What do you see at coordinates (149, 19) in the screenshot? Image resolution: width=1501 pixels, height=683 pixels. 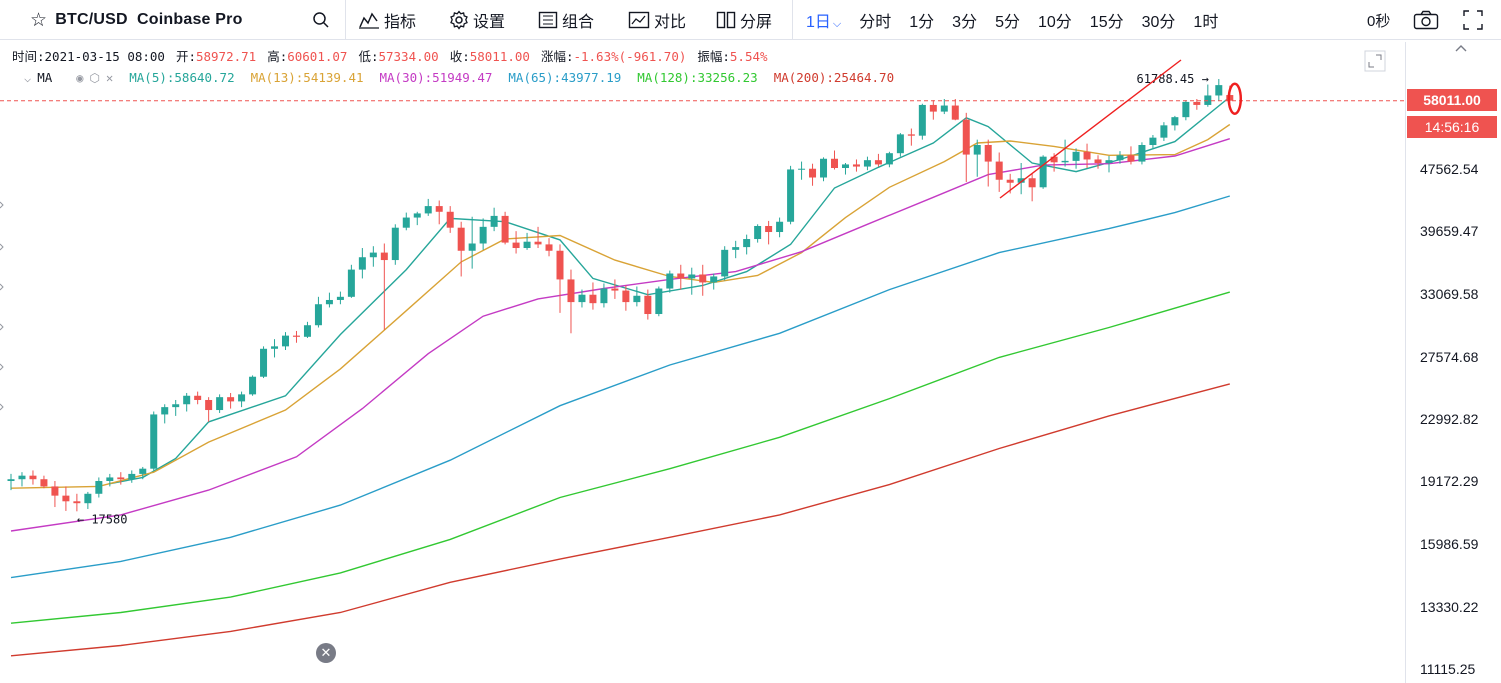 I see `symbol-name: BTC/USD Coinbase Pro` at bounding box center [149, 19].